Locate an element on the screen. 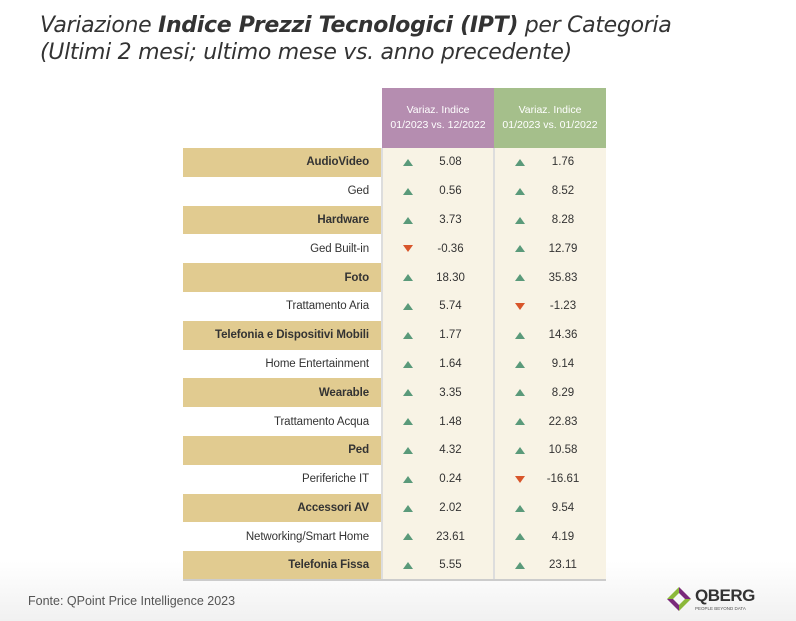  value: -0.36 is located at coordinates (450, 248).